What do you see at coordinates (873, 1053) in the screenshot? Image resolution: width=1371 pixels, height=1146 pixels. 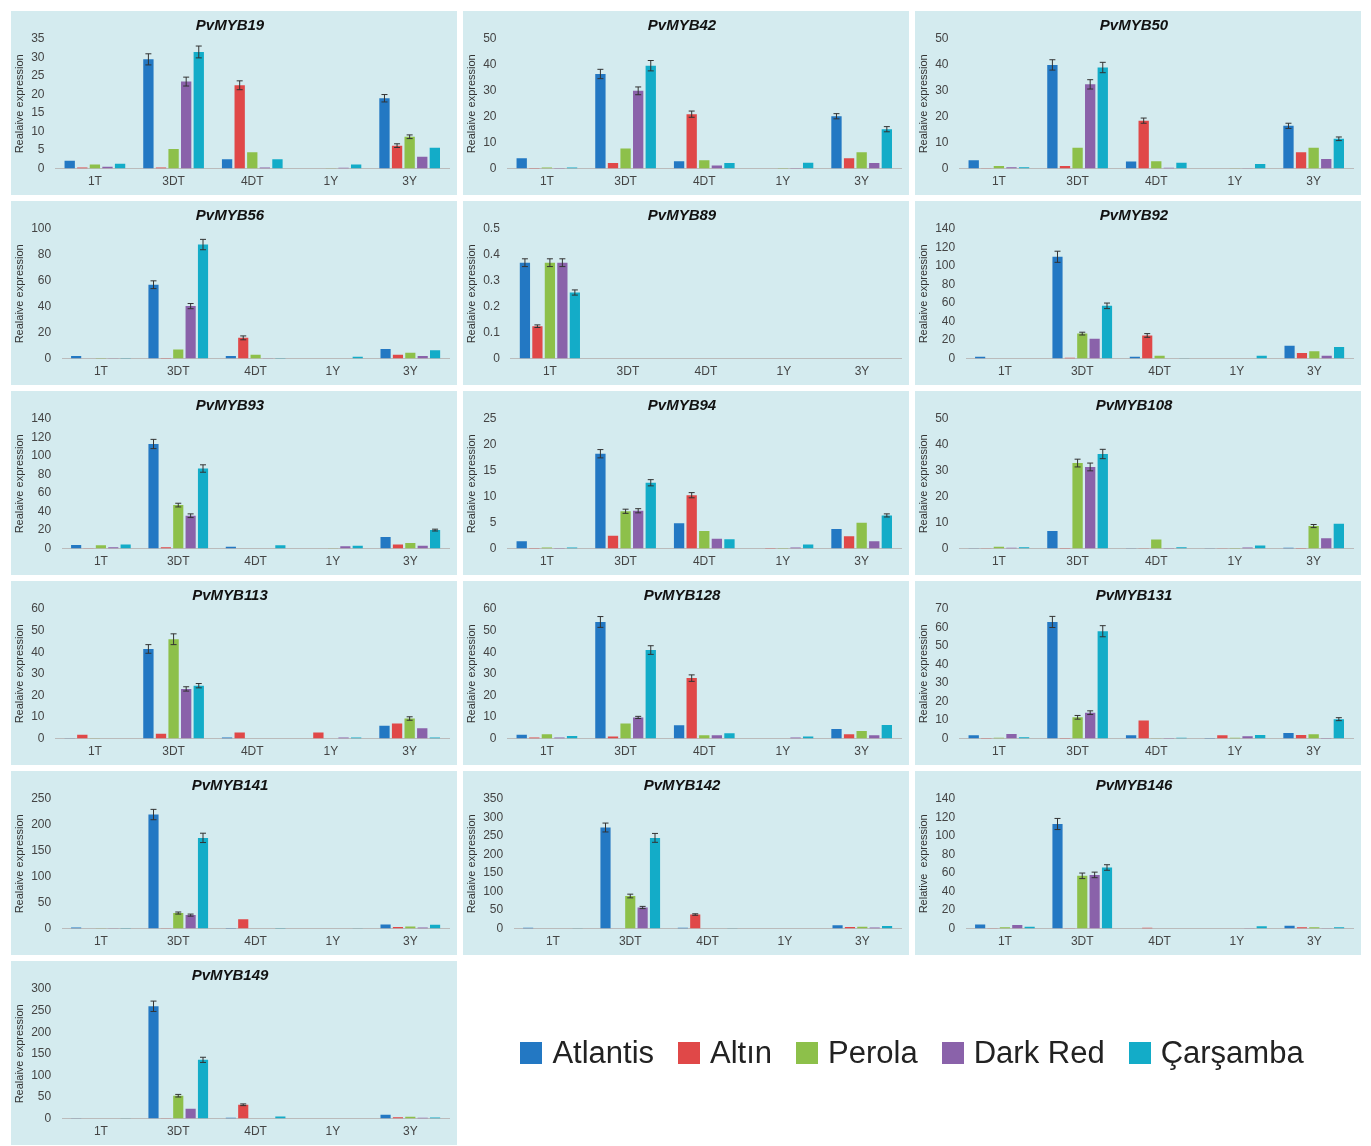 I see `legend-label: Perola` at bounding box center [873, 1053].